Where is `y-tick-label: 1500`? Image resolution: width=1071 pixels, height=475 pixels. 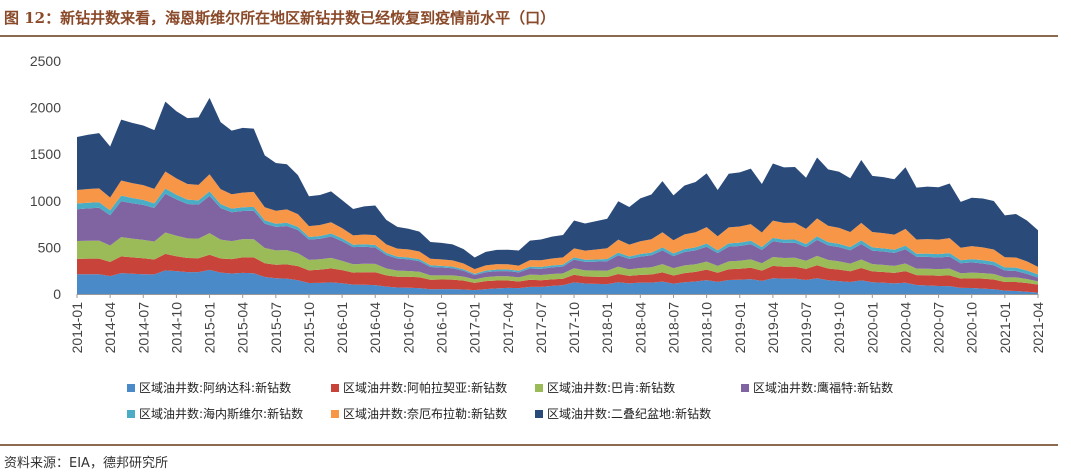 y-tick-label: 1500 is located at coordinates (45, 154).